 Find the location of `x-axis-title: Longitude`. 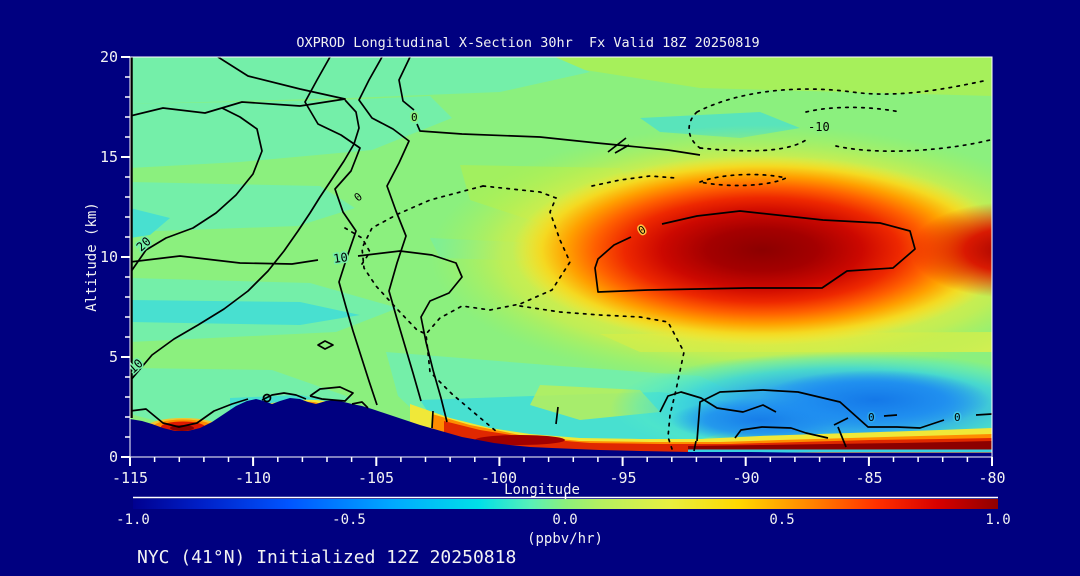

x-axis-title: Longitude is located at coordinates (542, 490).